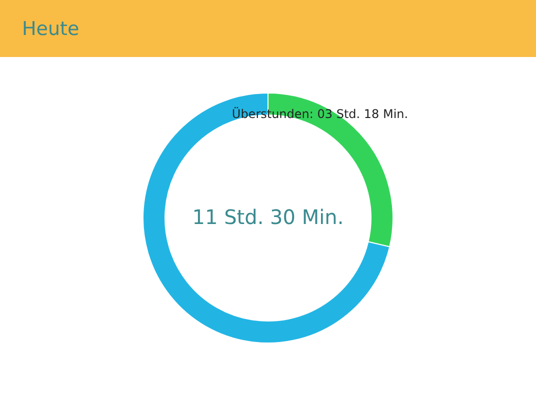  What do you see at coordinates (268, 217) in the screenshot?
I see `text: 11 Std. 30 Min.` at bounding box center [268, 217].